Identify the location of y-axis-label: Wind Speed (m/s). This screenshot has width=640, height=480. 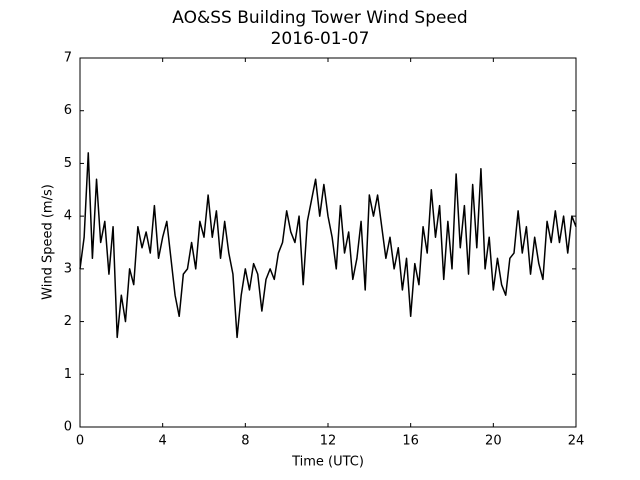
(48, 242).